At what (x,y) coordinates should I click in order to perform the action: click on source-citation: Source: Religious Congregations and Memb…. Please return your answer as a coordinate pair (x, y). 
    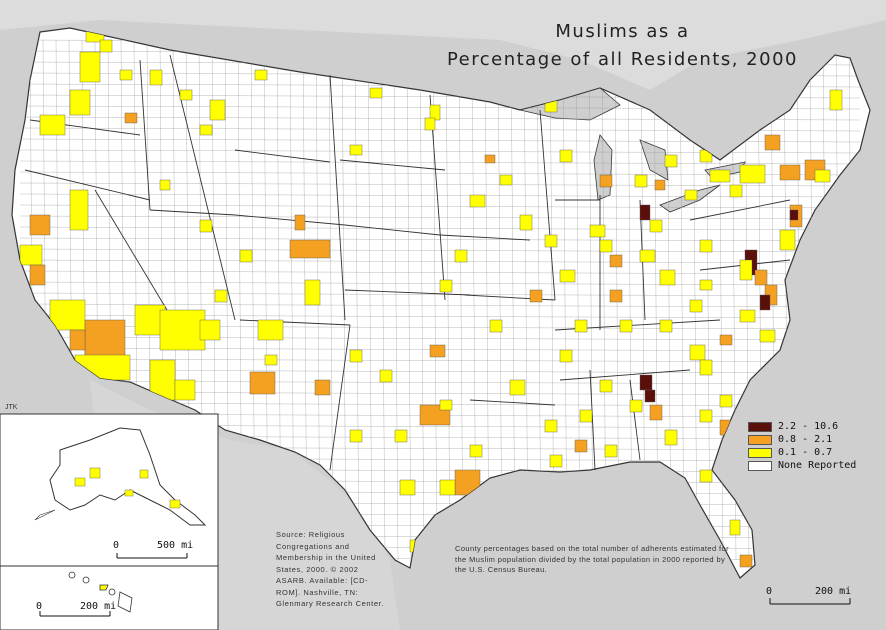
    Looking at the image, I should click on (330, 569).